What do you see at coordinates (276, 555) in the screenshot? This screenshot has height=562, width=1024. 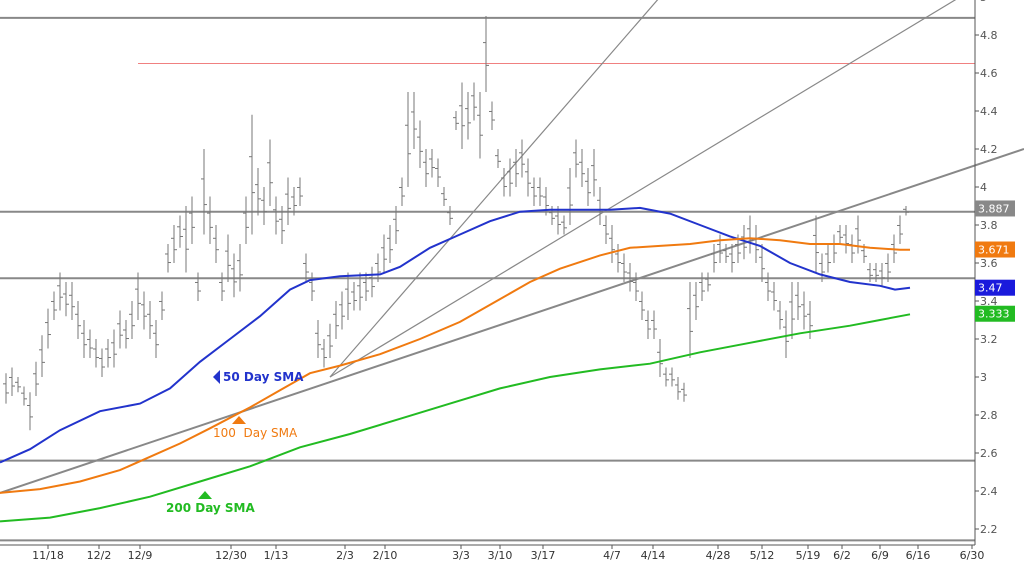 I see `x-tick-label: 1/13` at bounding box center [276, 555].